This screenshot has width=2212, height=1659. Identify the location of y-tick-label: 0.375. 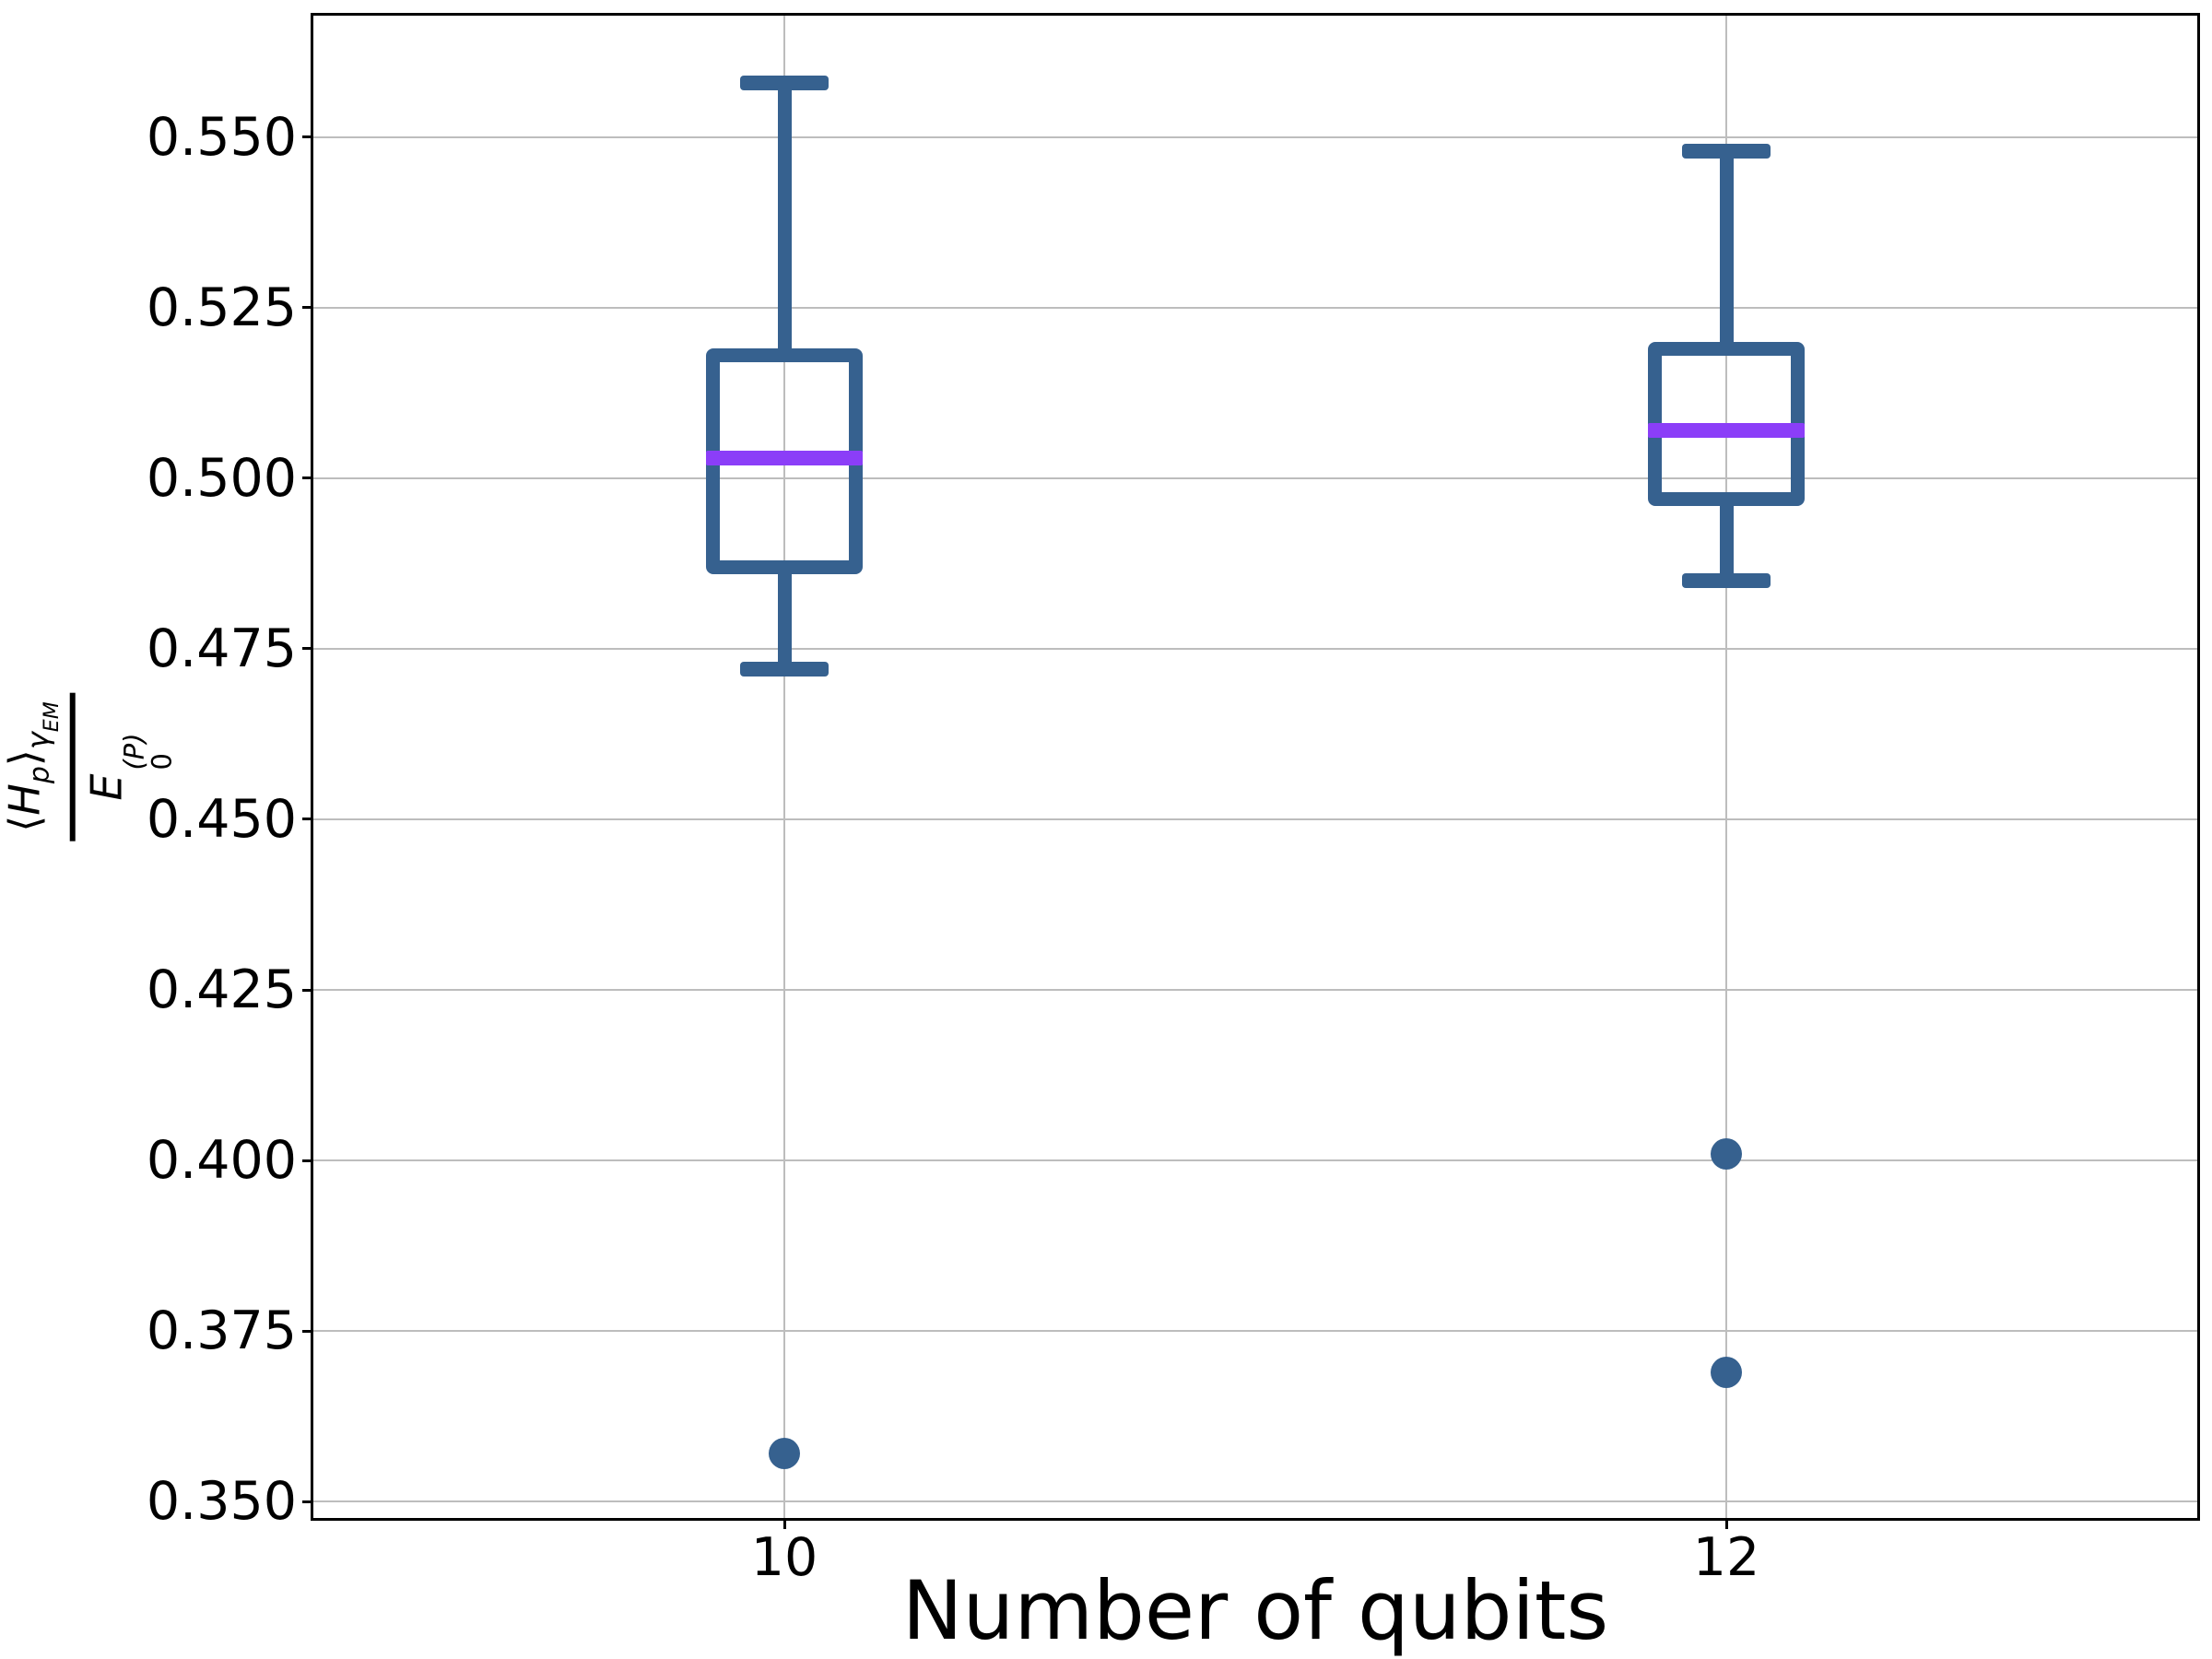
(221, 1331).